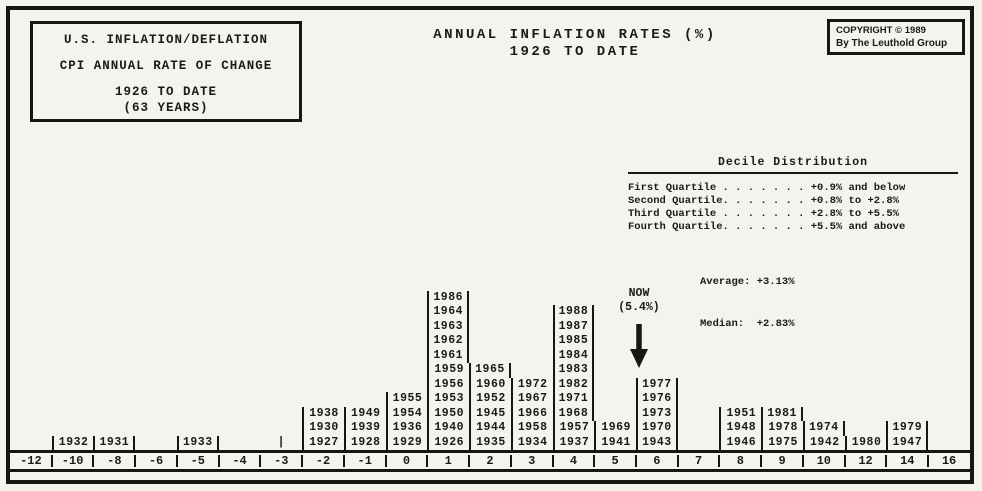 The image size is (982, 491). I want to click on year-cell: 1943, so click(657, 442).